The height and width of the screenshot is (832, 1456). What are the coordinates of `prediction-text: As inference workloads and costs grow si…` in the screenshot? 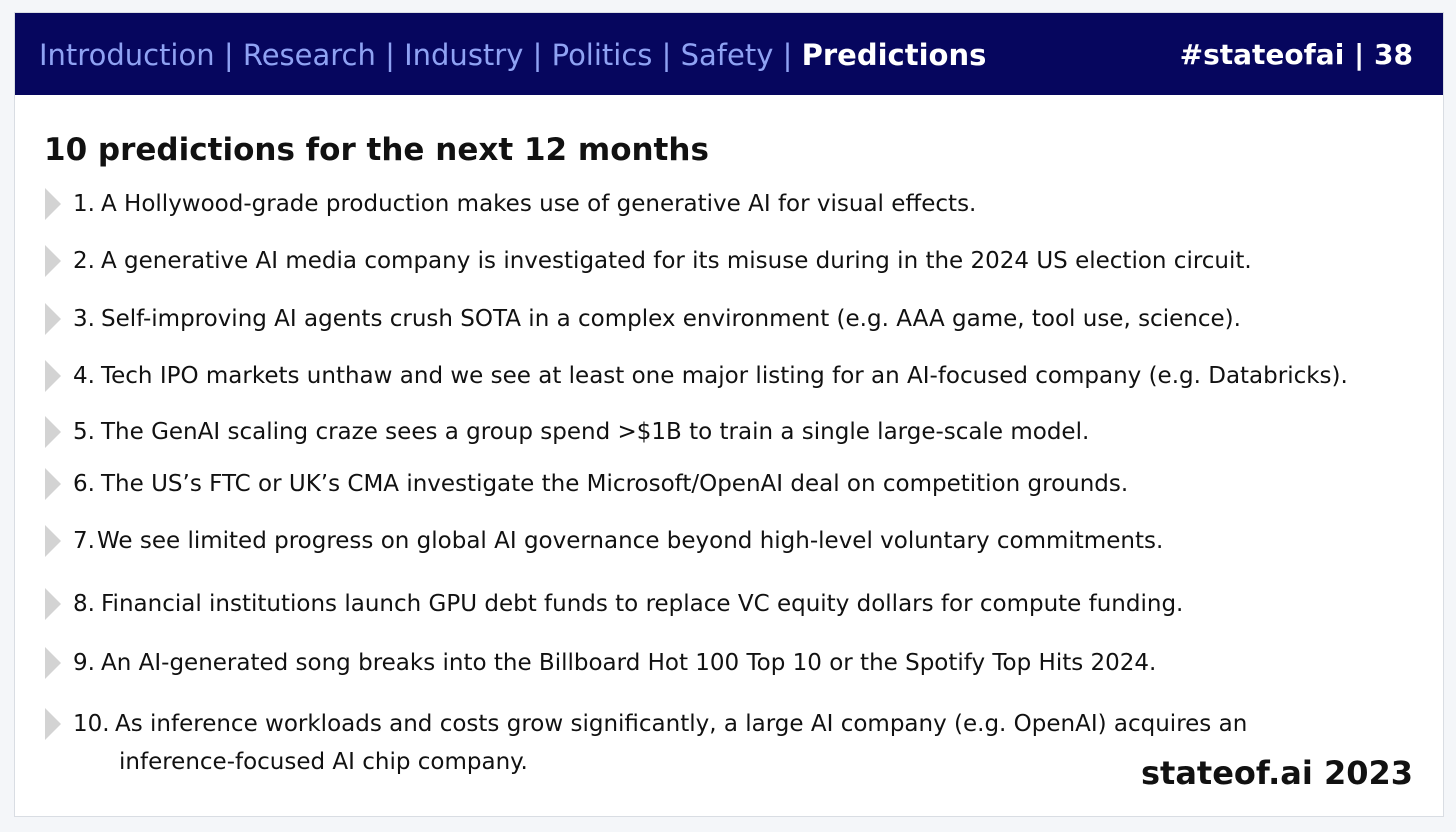 It's located at (681, 724).